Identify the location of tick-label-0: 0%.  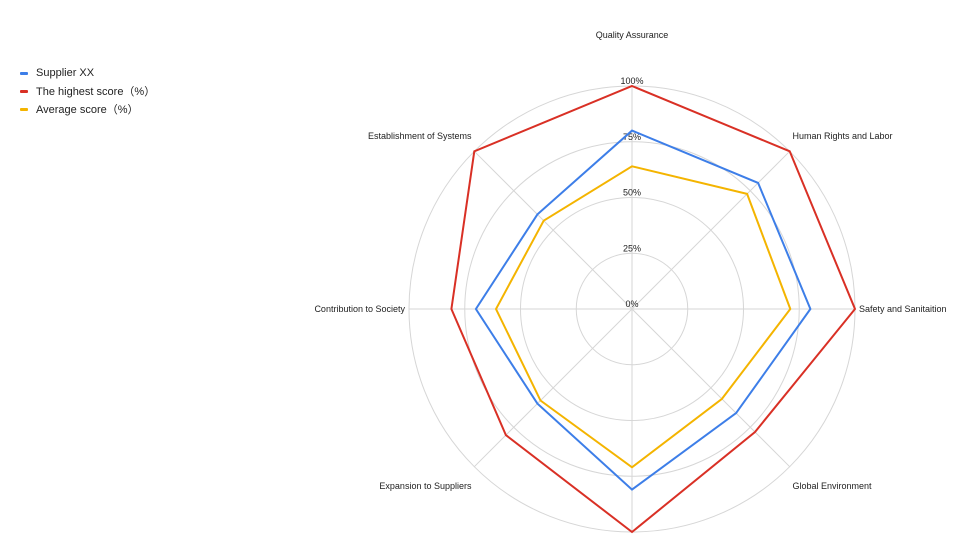
(631, 304).